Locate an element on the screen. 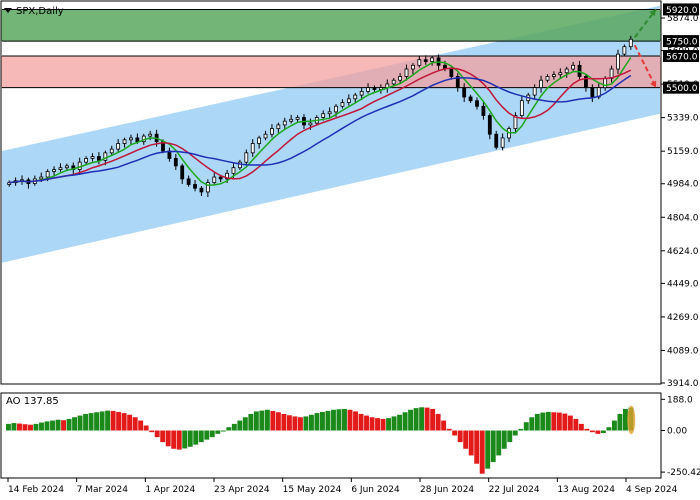  x-tick-label: 13 Aug 2024 is located at coordinates (586, 490).